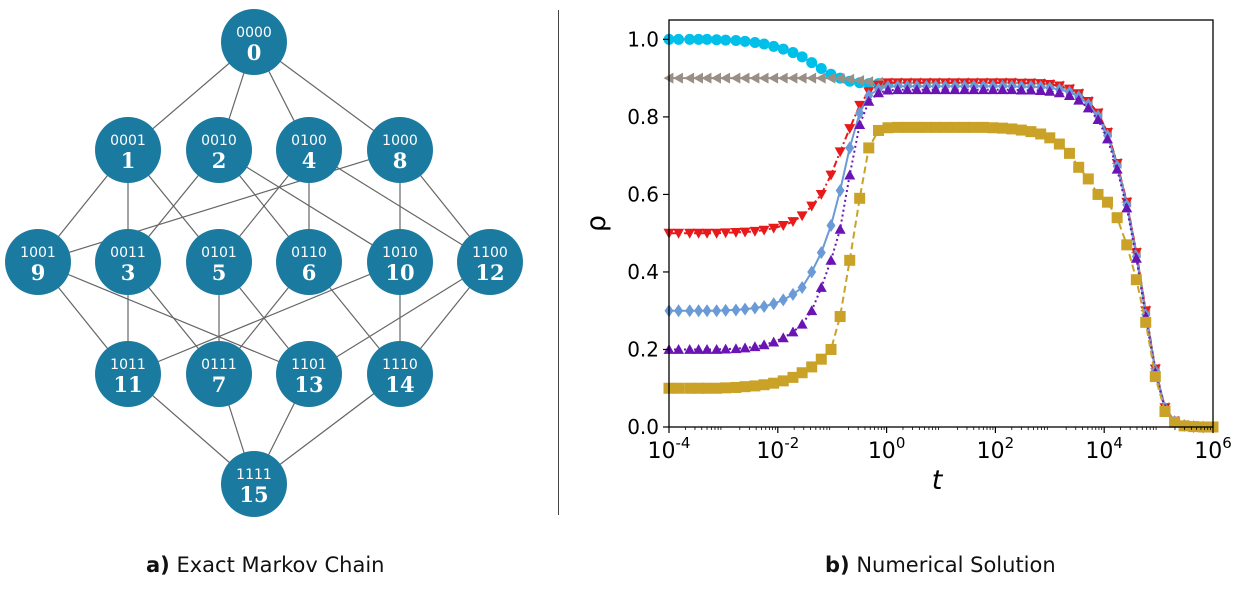  What do you see at coordinates (219, 365) in the screenshot?
I see `state-bits: 0111` at bounding box center [219, 365].